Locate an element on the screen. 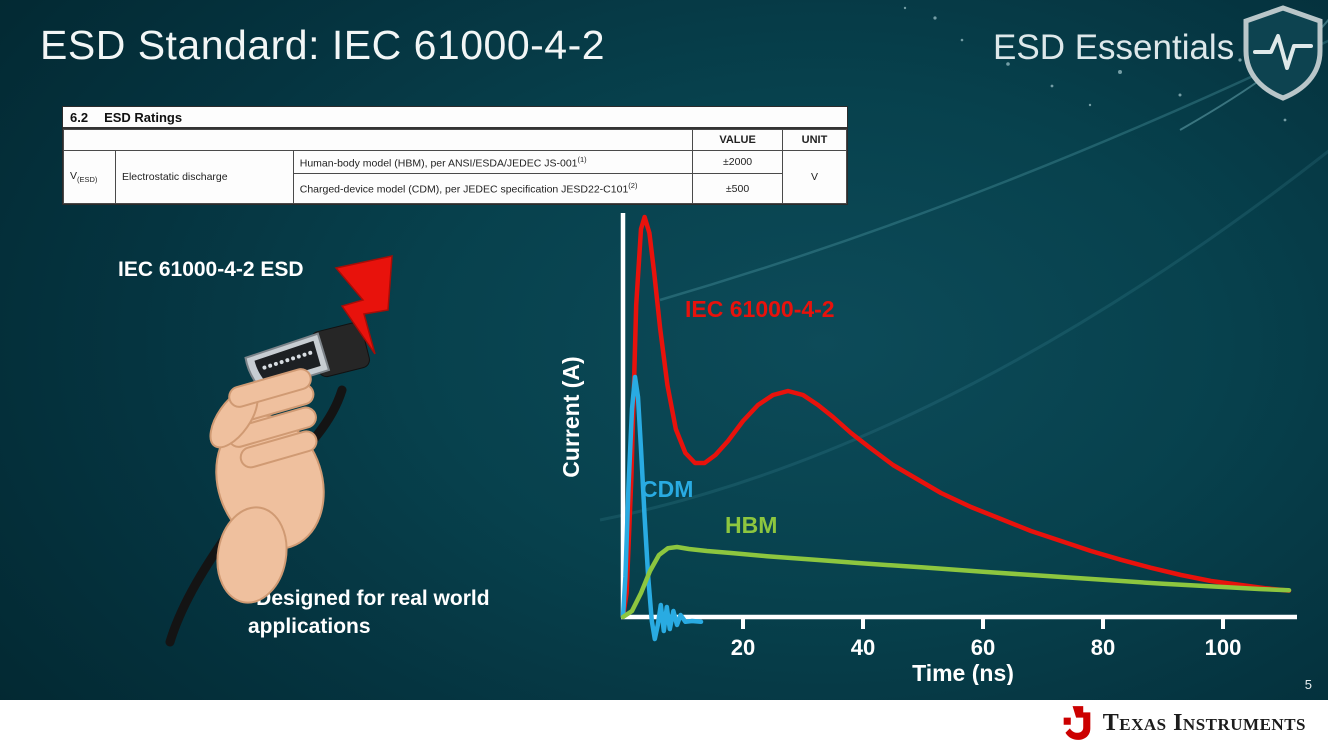 The width and height of the screenshot is (1328, 746). hand is located at coordinates (267, 493).